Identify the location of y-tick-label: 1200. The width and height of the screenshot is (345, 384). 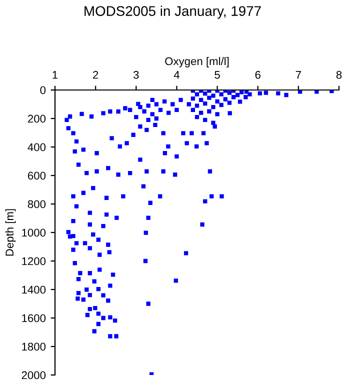
(34, 261).